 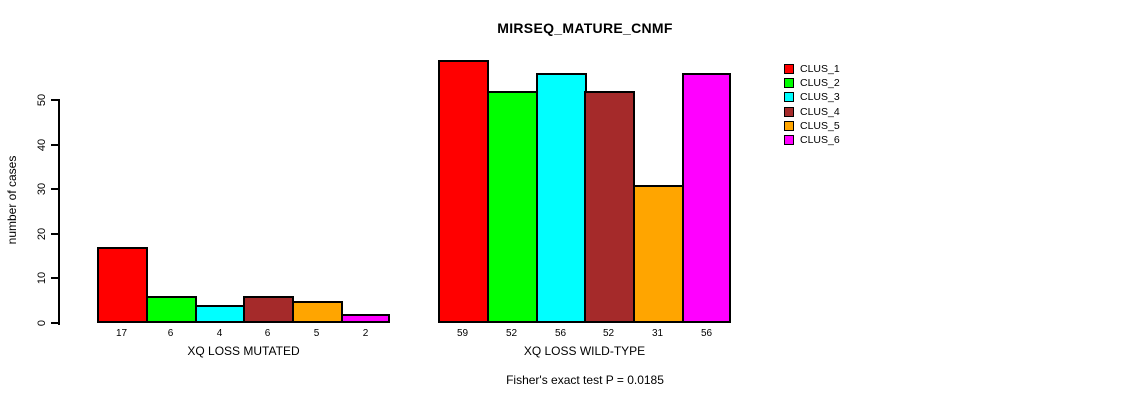 I want to click on y-axis-line, so click(x=59, y=212).